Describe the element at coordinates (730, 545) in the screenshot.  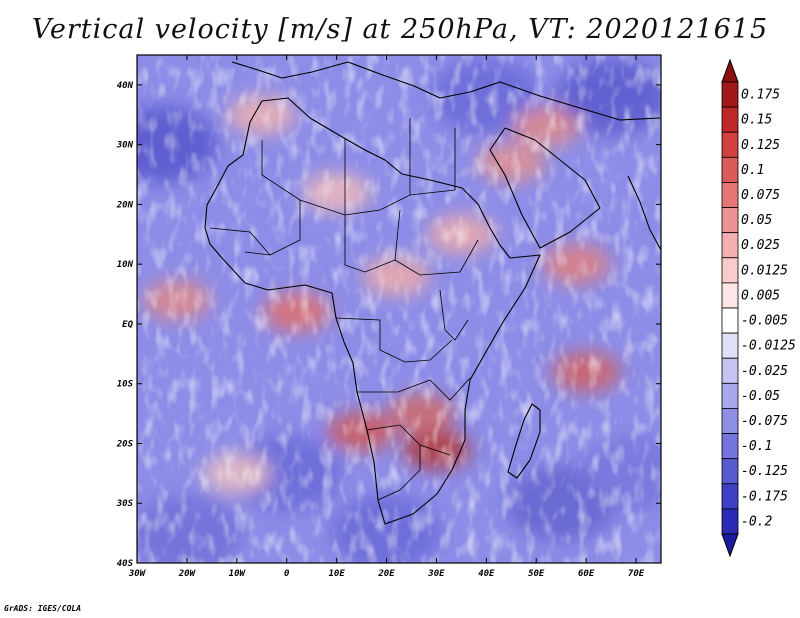
I see `colorbar-bottom-arrow` at that location.